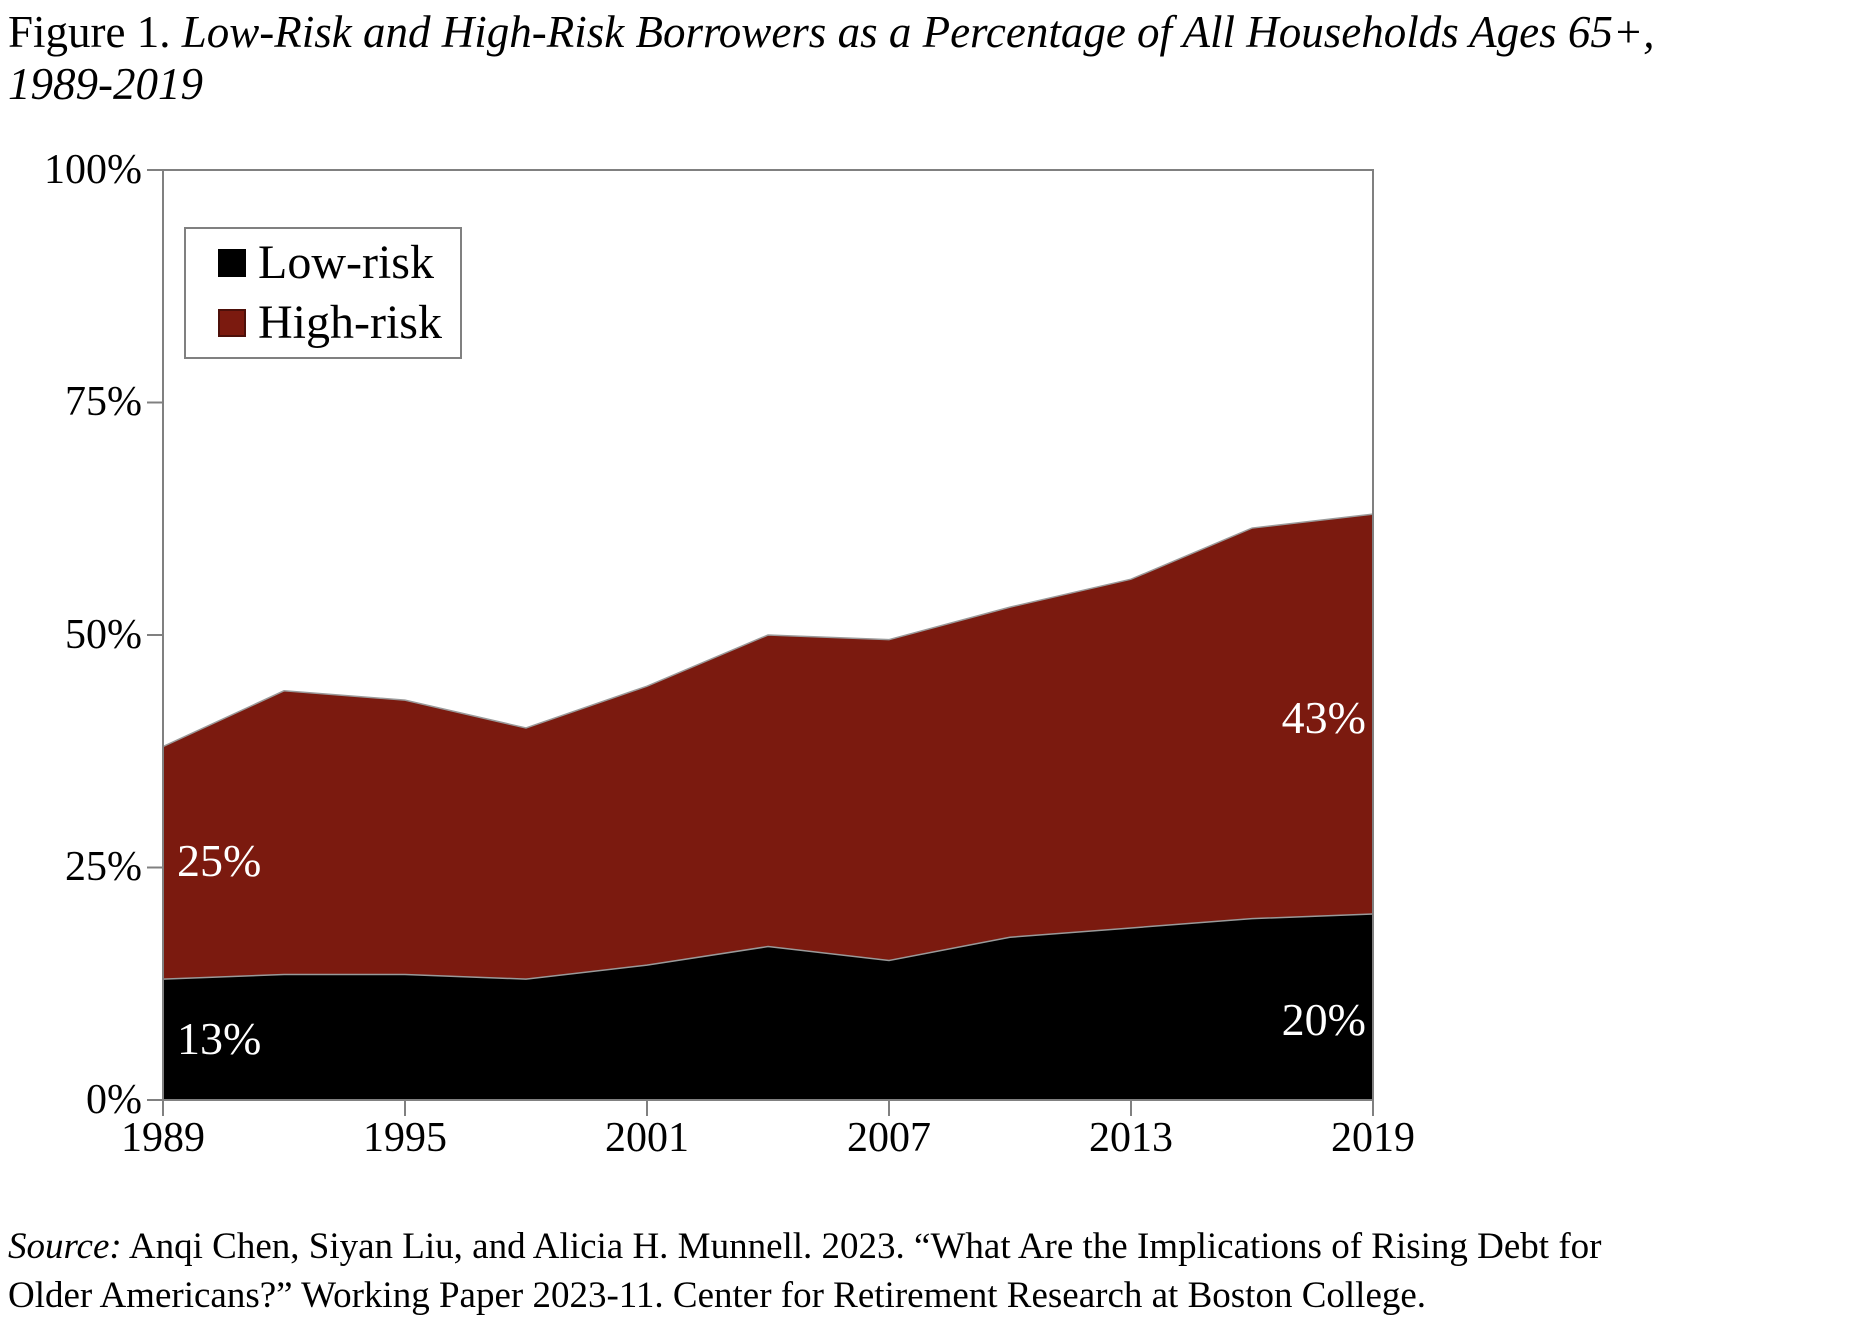 The height and width of the screenshot is (1318, 1876). I want to click on x-axis-label-2019: 2019, so click(1373, 1138).